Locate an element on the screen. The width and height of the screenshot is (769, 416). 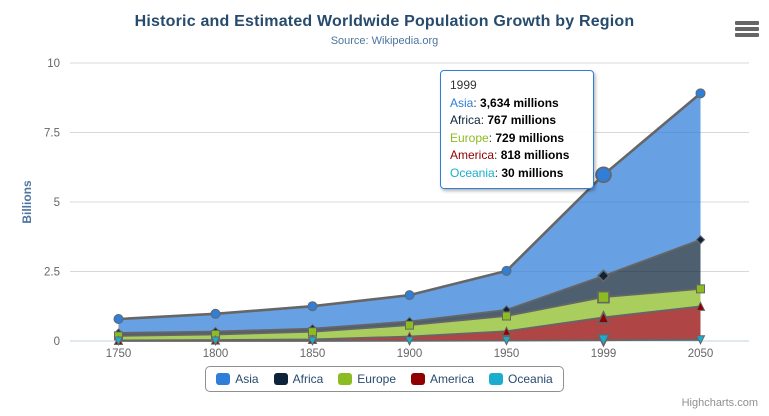
marker-asia-1950 is located at coordinates (506, 270).